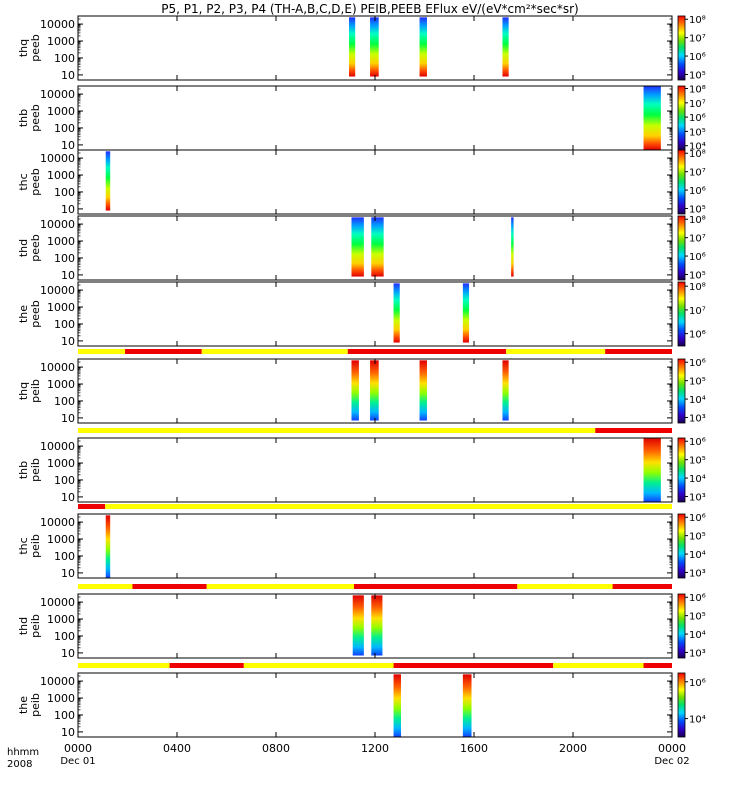 This screenshot has width=750, height=800. What do you see at coordinates (23, 626) in the screenshot?
I see `panel-label-sc: thd` at bounding box center [23, 626].